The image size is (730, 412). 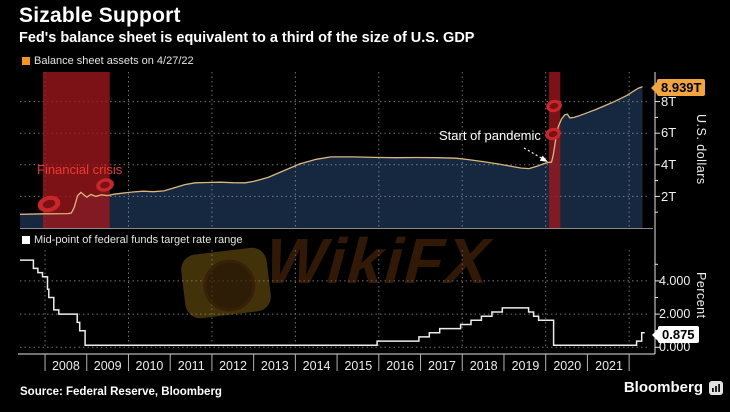 I want to click on year-label: 2010, so click(x=149, y=366).